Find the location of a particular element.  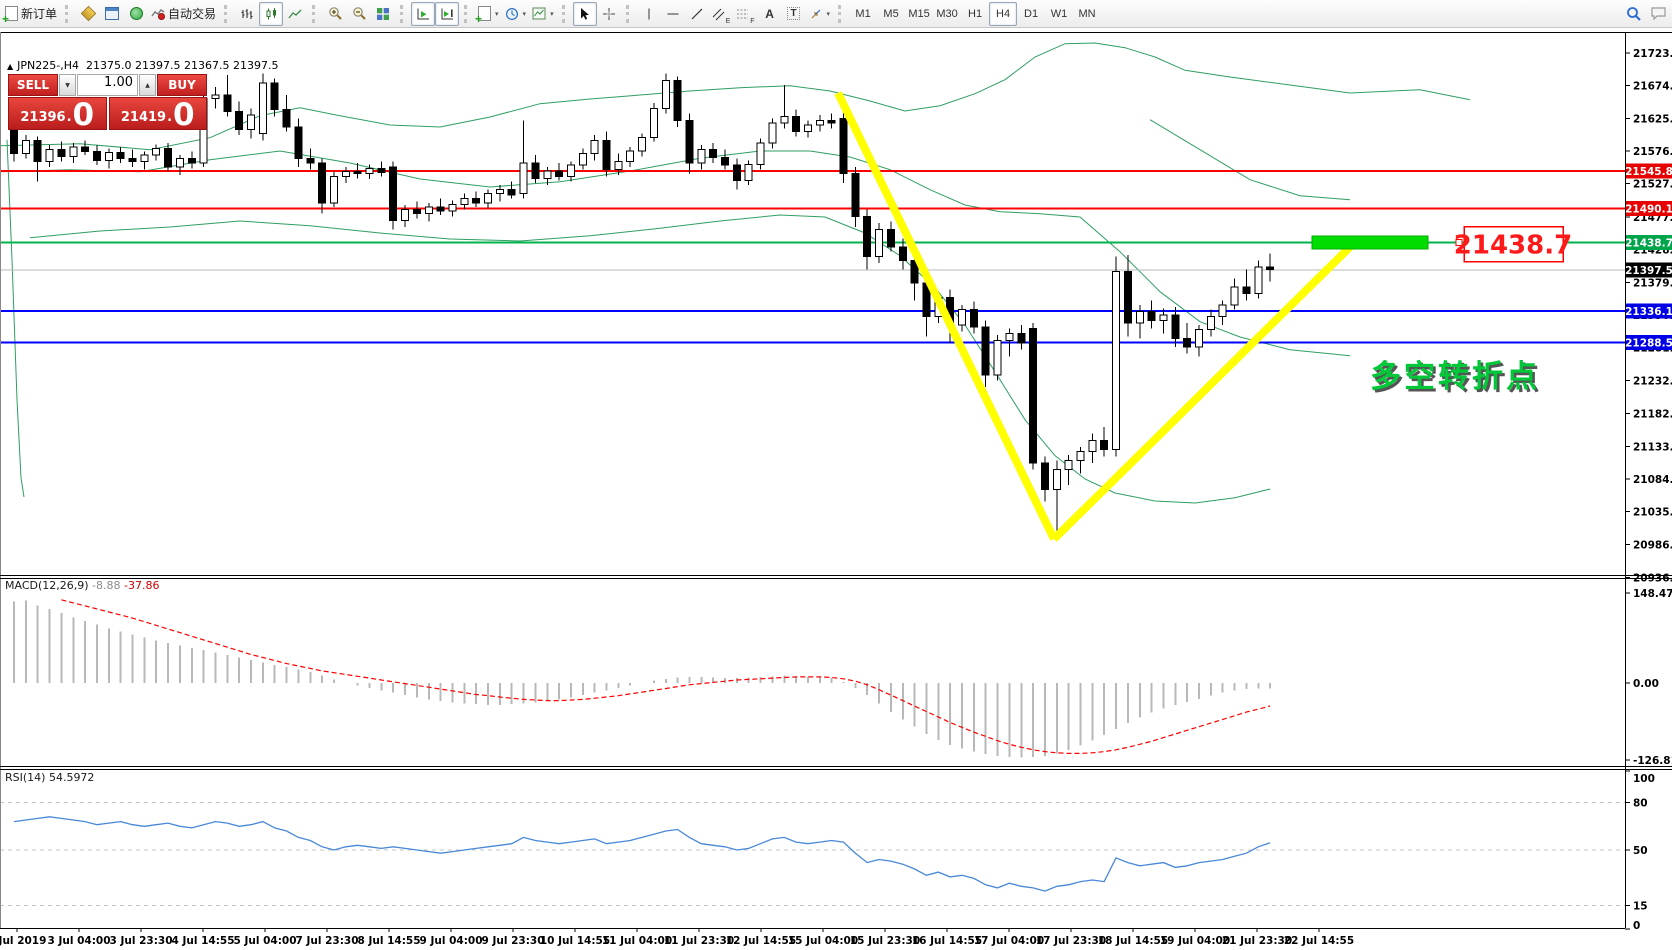

crosshair-button is located at coordinates (609, 14).